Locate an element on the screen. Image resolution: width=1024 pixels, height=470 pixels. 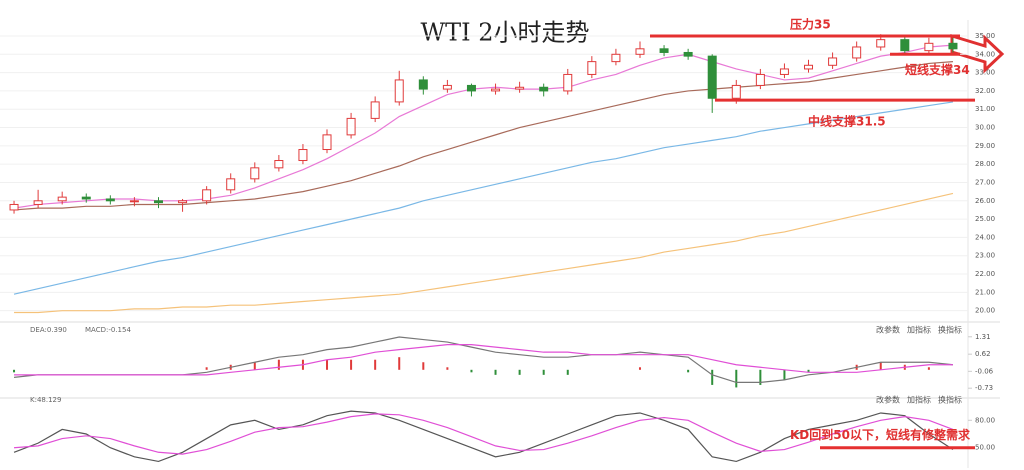
y-tick-label: 80.00 is located at coordinates (985, 420).